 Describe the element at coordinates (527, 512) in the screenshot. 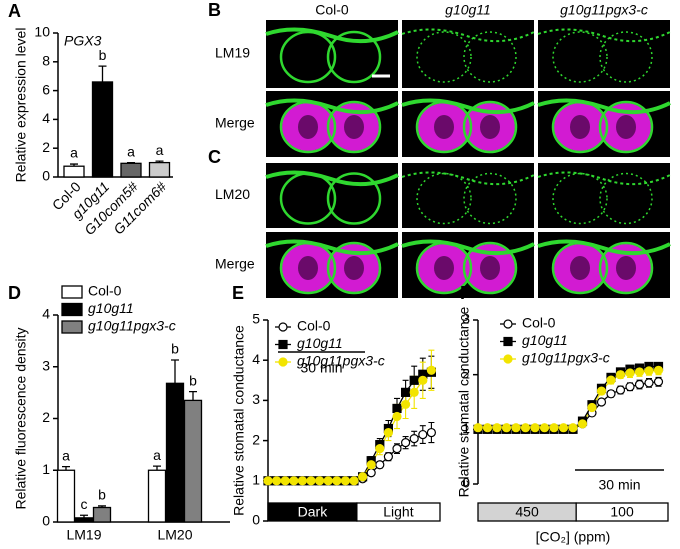

I see `period-label: 450` at that location.